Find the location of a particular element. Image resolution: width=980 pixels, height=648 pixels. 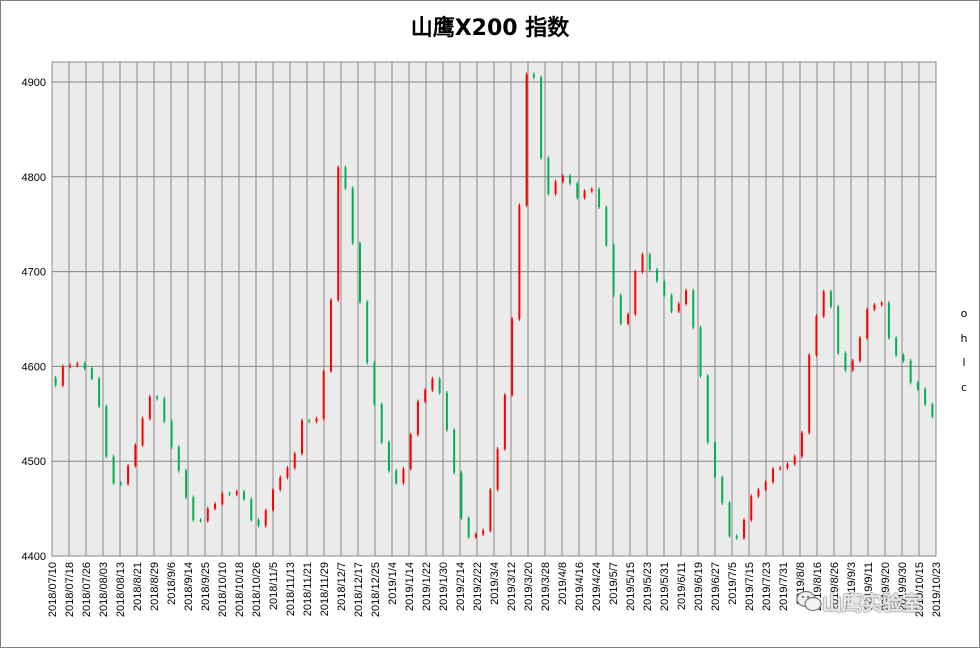

x-tick-label: 2019/1/14 is located at coordinates (410, 586).